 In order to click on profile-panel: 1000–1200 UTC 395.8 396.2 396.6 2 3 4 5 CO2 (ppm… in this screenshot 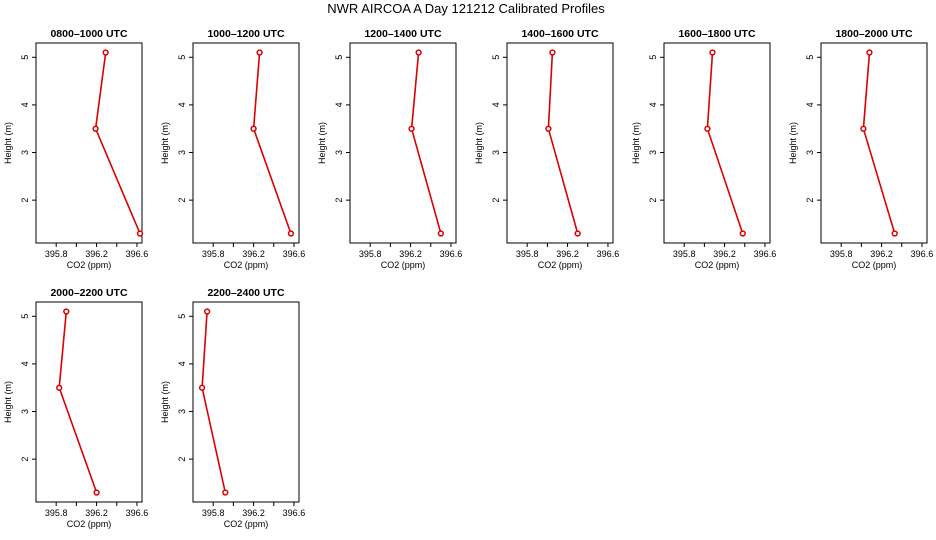, I will do `click(232, 149)`.